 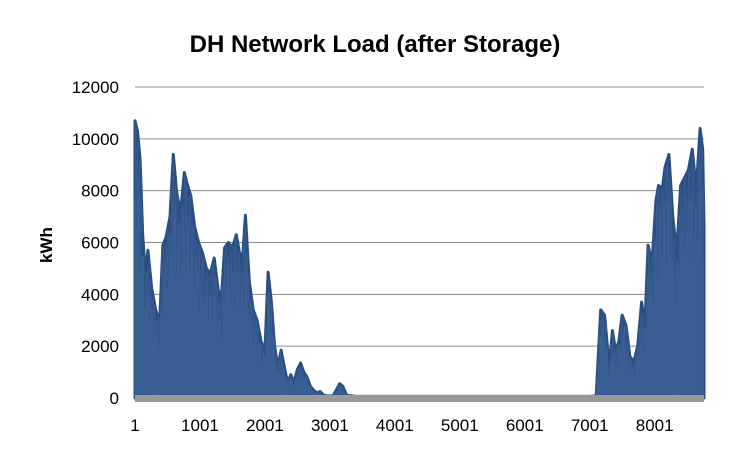 What do you see at coordinates (330, 425) in the screenshot?
I see `x-tick-label: 3001` at bounding box center [330, 425].